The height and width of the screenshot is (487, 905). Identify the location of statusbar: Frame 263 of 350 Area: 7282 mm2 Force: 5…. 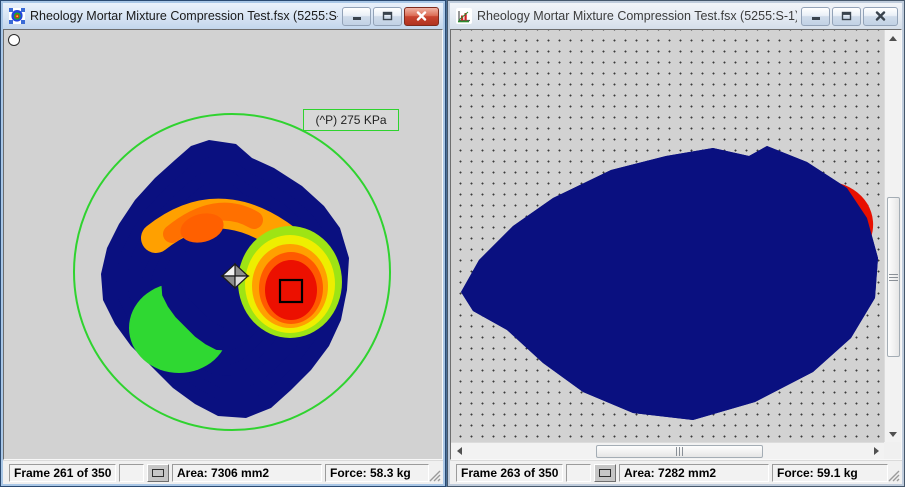
(676, 472).